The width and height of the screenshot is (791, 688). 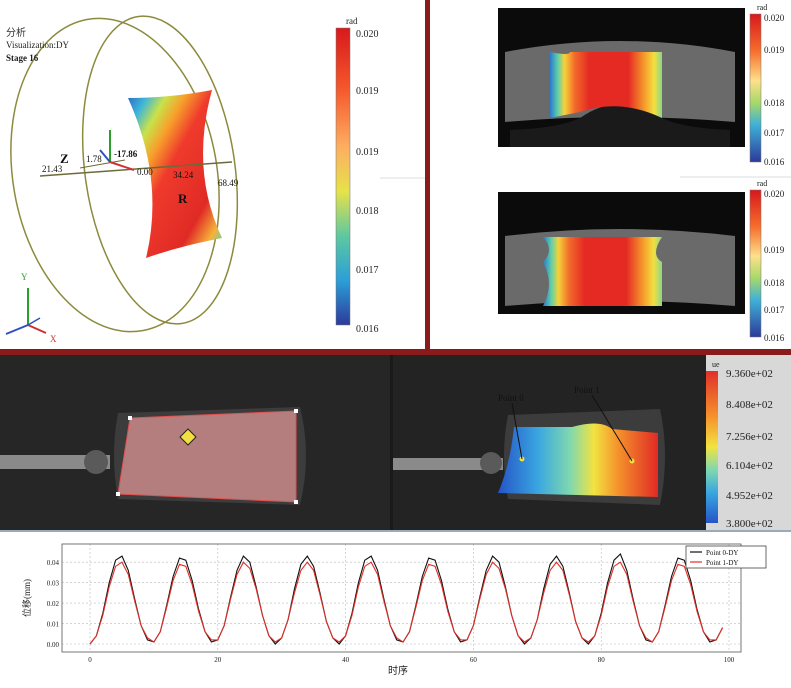 What do you see at coordinates (722, 553) in the screenshot?
I see `legend-label-series-0: Point 0-DY` at bounding box center [722, 553].